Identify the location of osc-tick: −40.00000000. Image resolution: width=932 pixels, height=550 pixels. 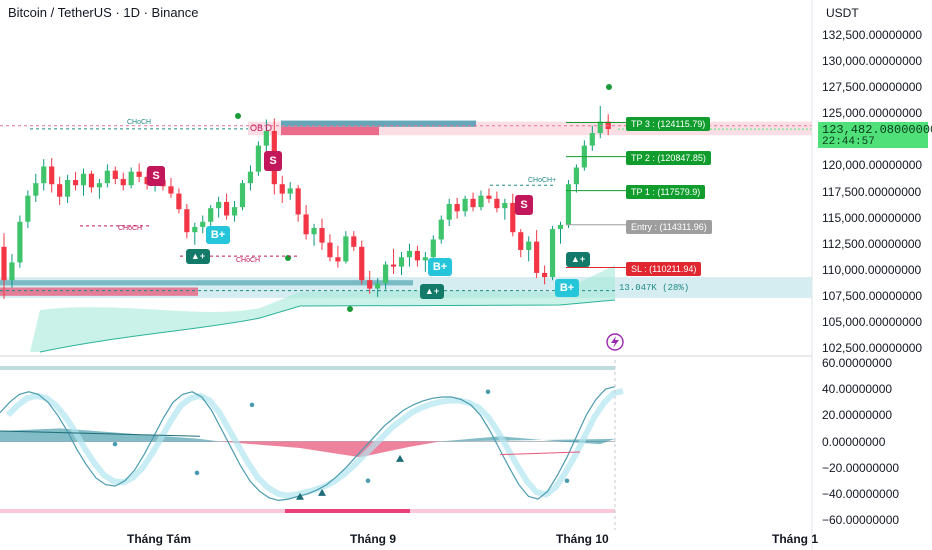
(861, 493).